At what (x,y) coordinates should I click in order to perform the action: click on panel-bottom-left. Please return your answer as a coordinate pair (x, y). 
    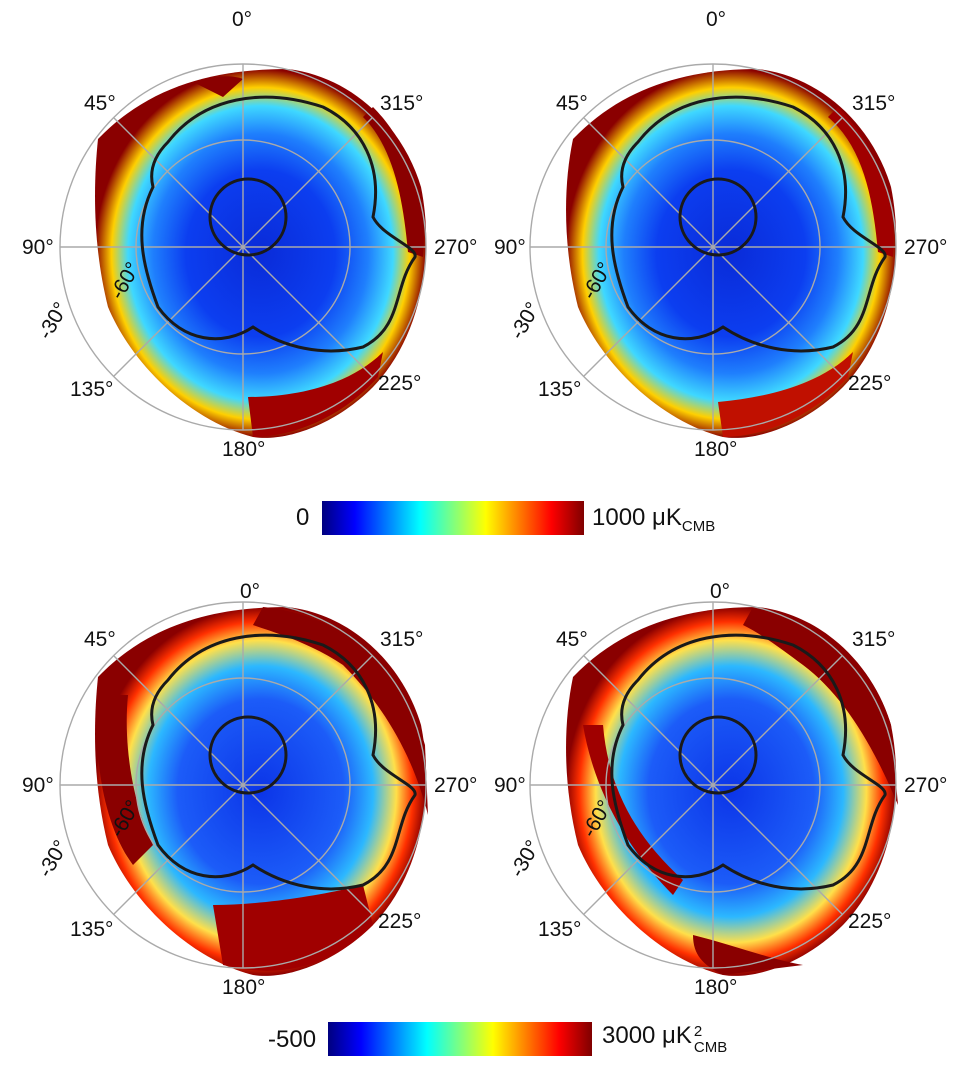
    Looking at the image, I should click on (243, 788).